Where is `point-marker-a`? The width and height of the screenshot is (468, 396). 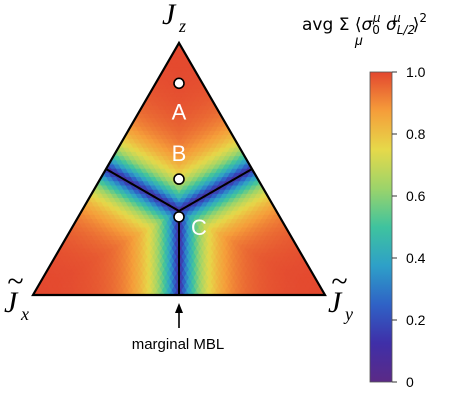
point-marker-a is located at coordinates (179, 83).